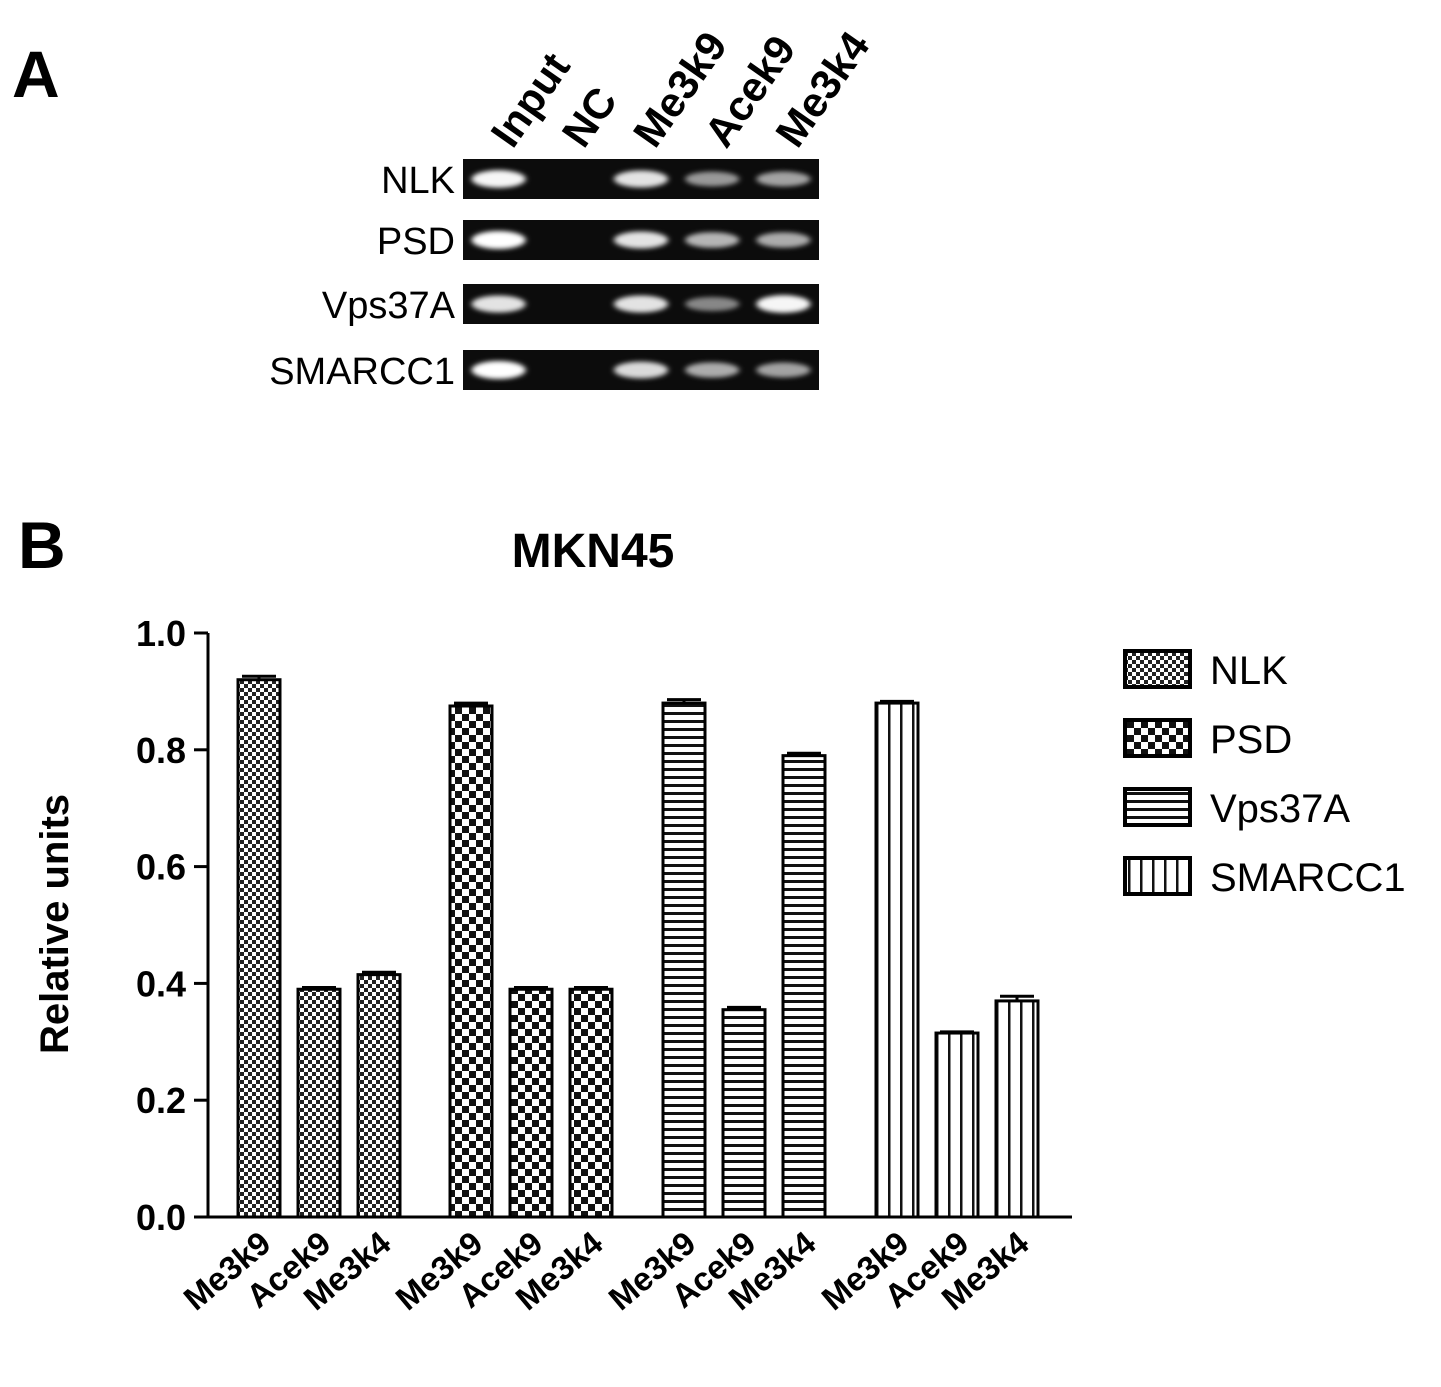 Image resolution: width=1441 pixels, height=1387 pixels. What do you see at coordinates (389, 306) in the screenshot?
I see `gel-row-label: Vps37A` at bounding box center [389, 306].